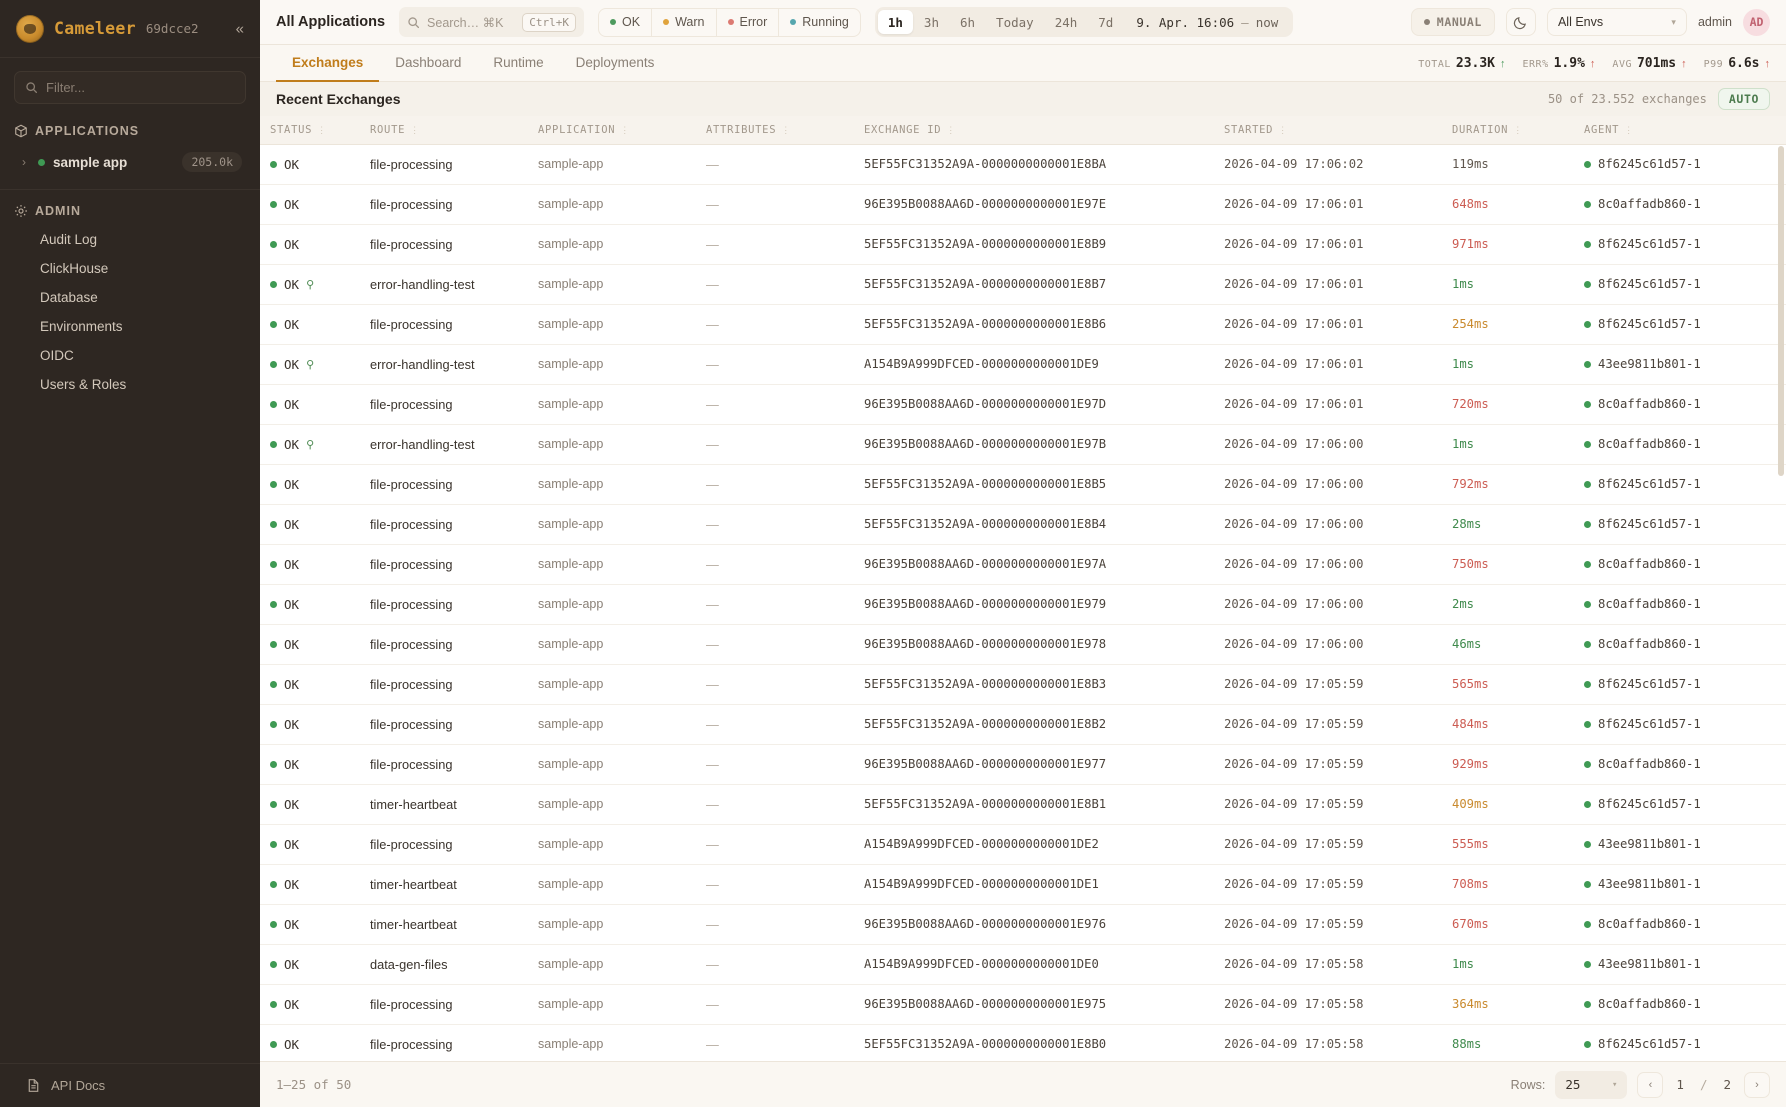 The image size is (1786, 1107). What do you see at coordinates (1328, 130) in the screenshot?
I see `column-header-started: STARTED ⋮` at bounding box center [1328, 130].